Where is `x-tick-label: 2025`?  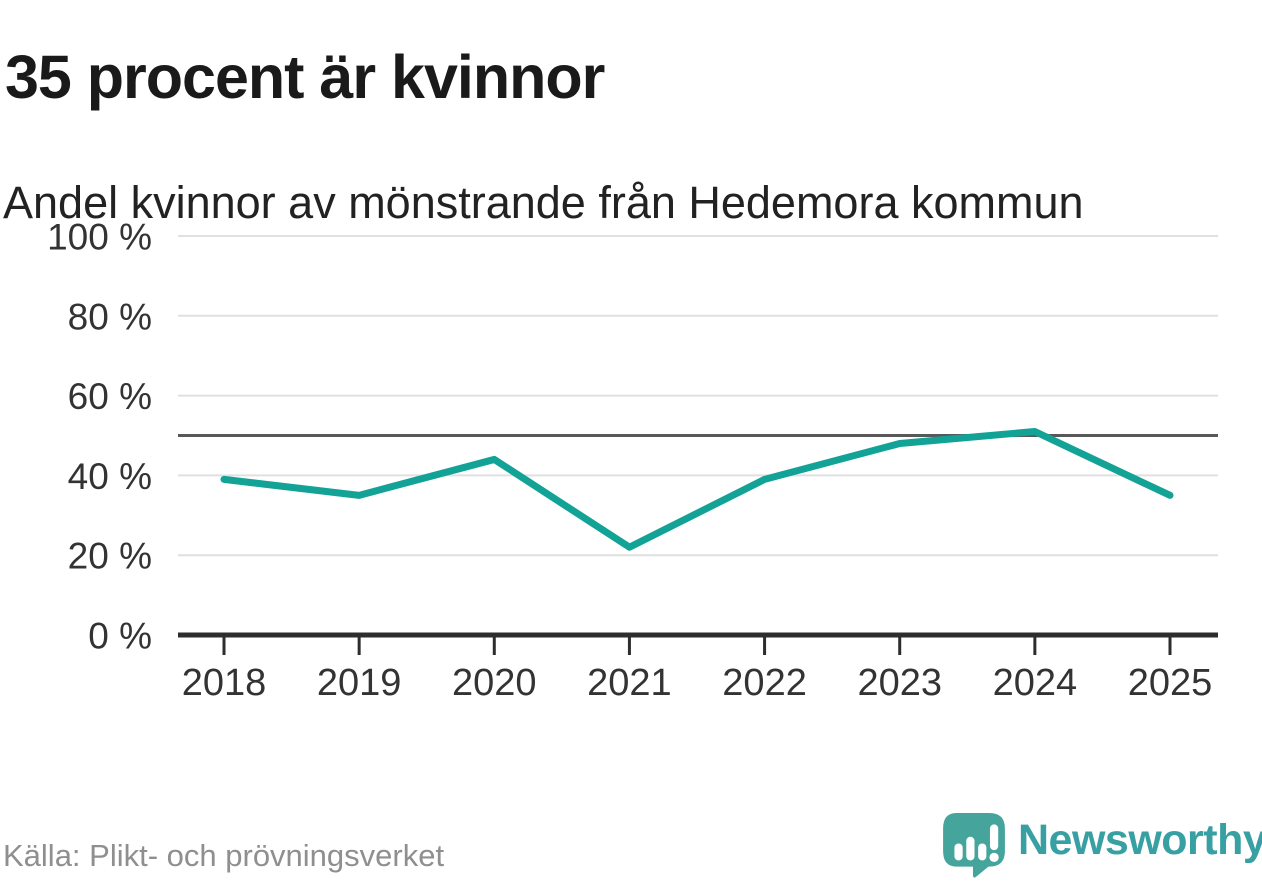 x-tick-label: 2025 is located at coordinates (1170, 683).